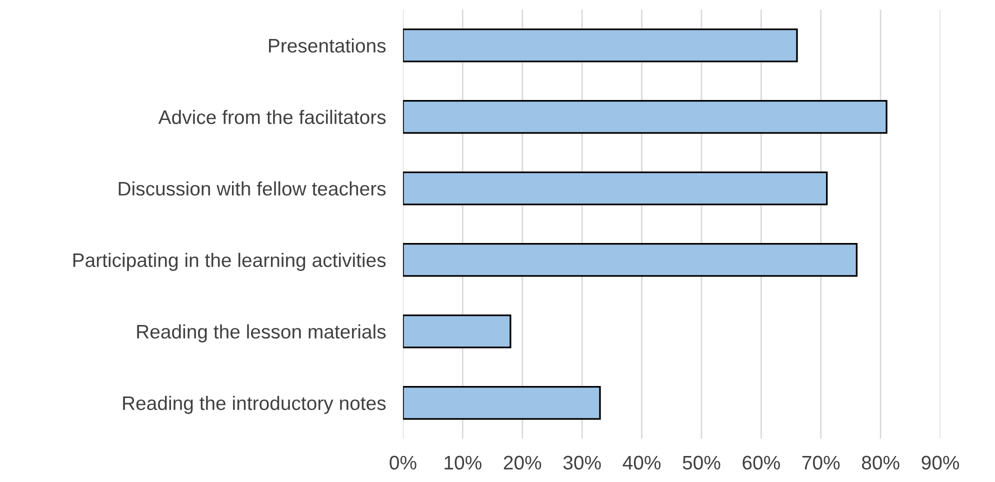  I want to click on x-tick-label: 20%, so click(523, 463).